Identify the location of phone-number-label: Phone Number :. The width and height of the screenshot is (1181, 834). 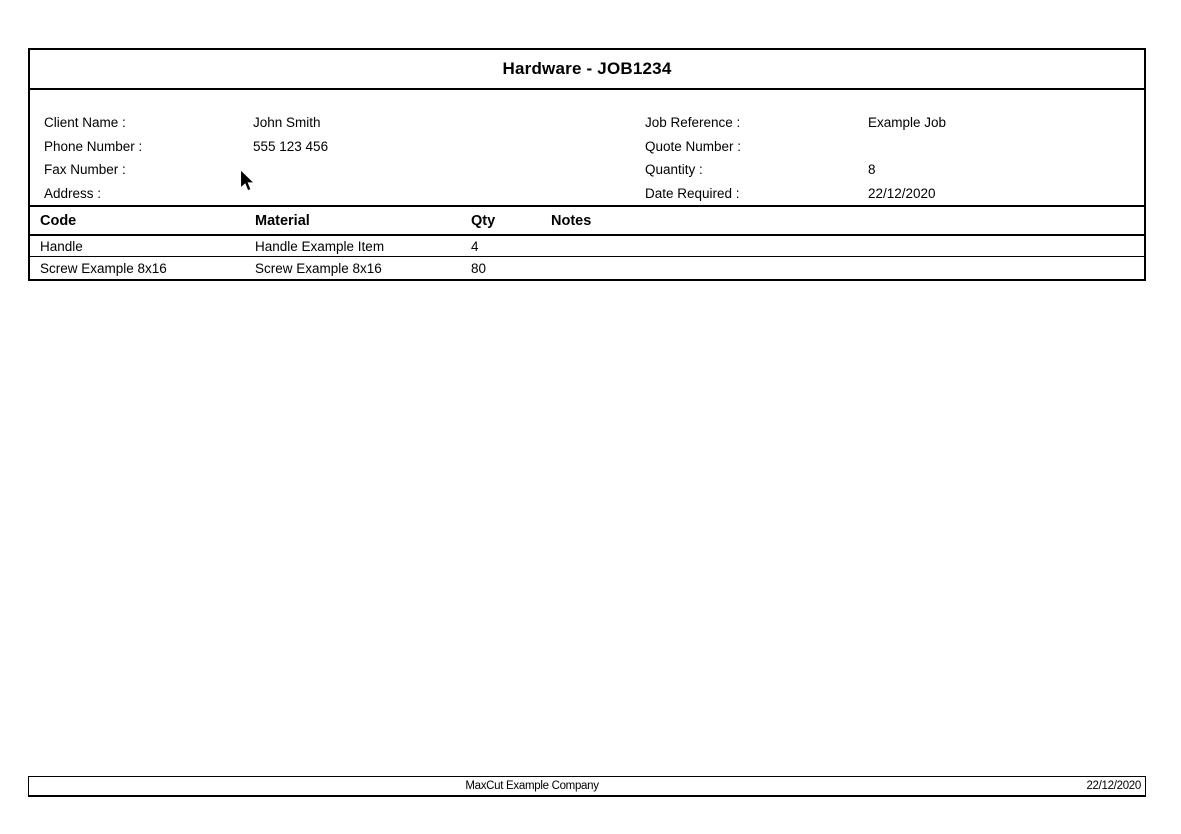
(93, 146).